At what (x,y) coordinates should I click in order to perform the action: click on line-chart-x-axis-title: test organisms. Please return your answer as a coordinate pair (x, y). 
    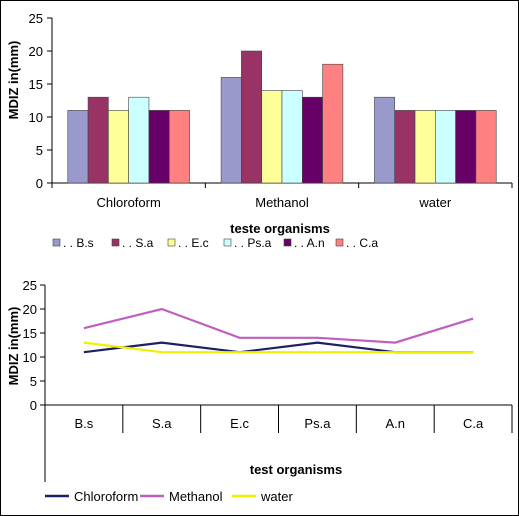
    Looking at the image, I should click on (296, 469).